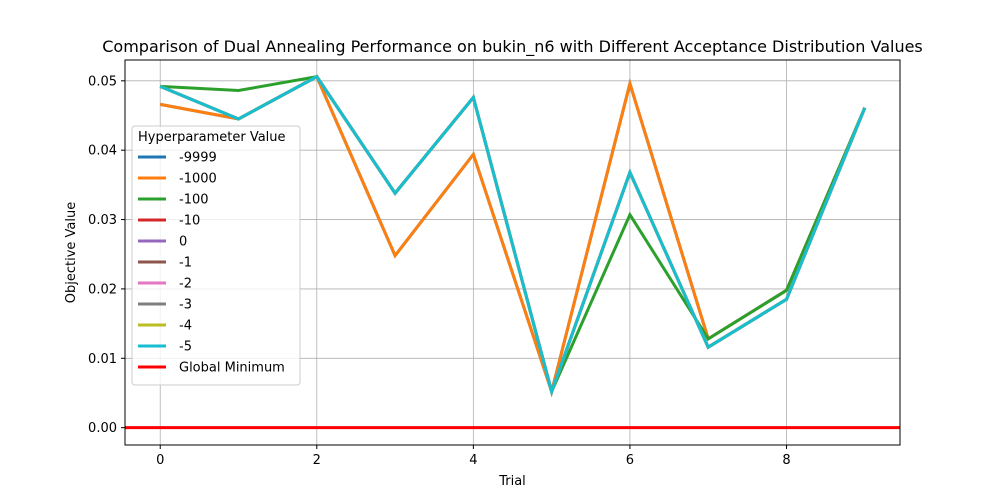 This screenshot has height=504, width=1000. Describe the element at coordinates (198, 179) in the screenshot. I see `legend-entry-label: -1000` at that location.